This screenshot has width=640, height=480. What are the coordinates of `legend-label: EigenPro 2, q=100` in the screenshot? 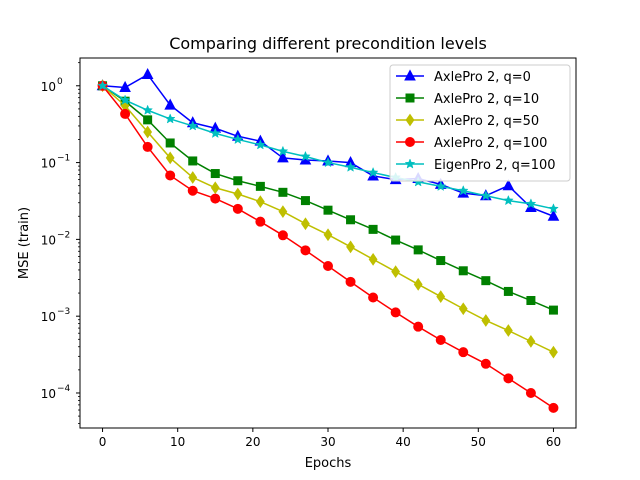 It's located at (495, 165).